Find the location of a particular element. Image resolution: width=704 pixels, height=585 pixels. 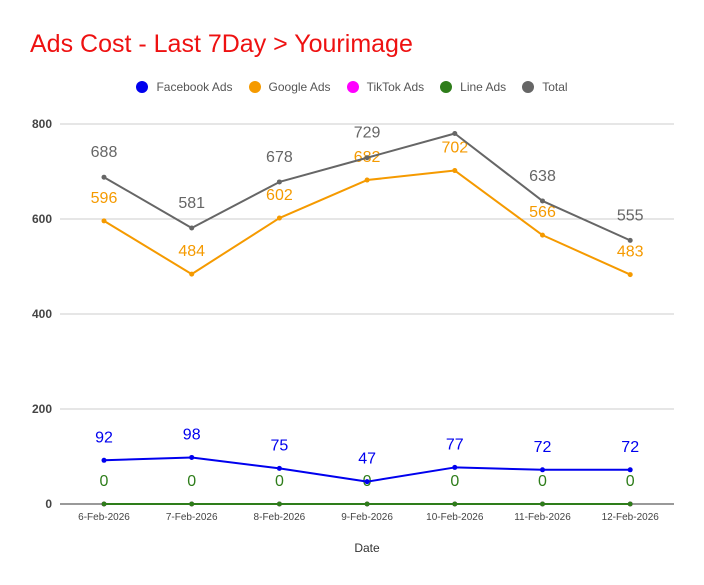

y-tick-label: 200 is located at coordinates (42, 409).